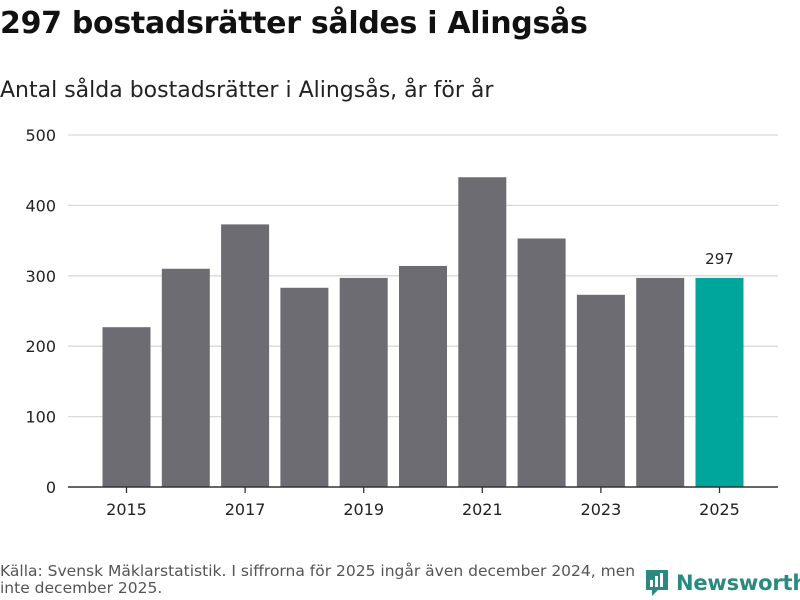  What do you see at coordinates (660, 382) in the screenshot?
I see `bar-2024` at bounding box center [660, 382].